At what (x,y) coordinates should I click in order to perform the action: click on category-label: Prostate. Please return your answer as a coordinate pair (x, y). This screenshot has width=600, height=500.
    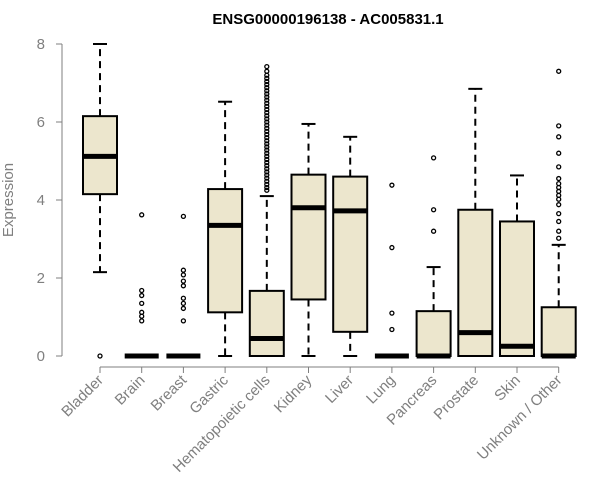
    Looking at the image, I should click on (457, 398).